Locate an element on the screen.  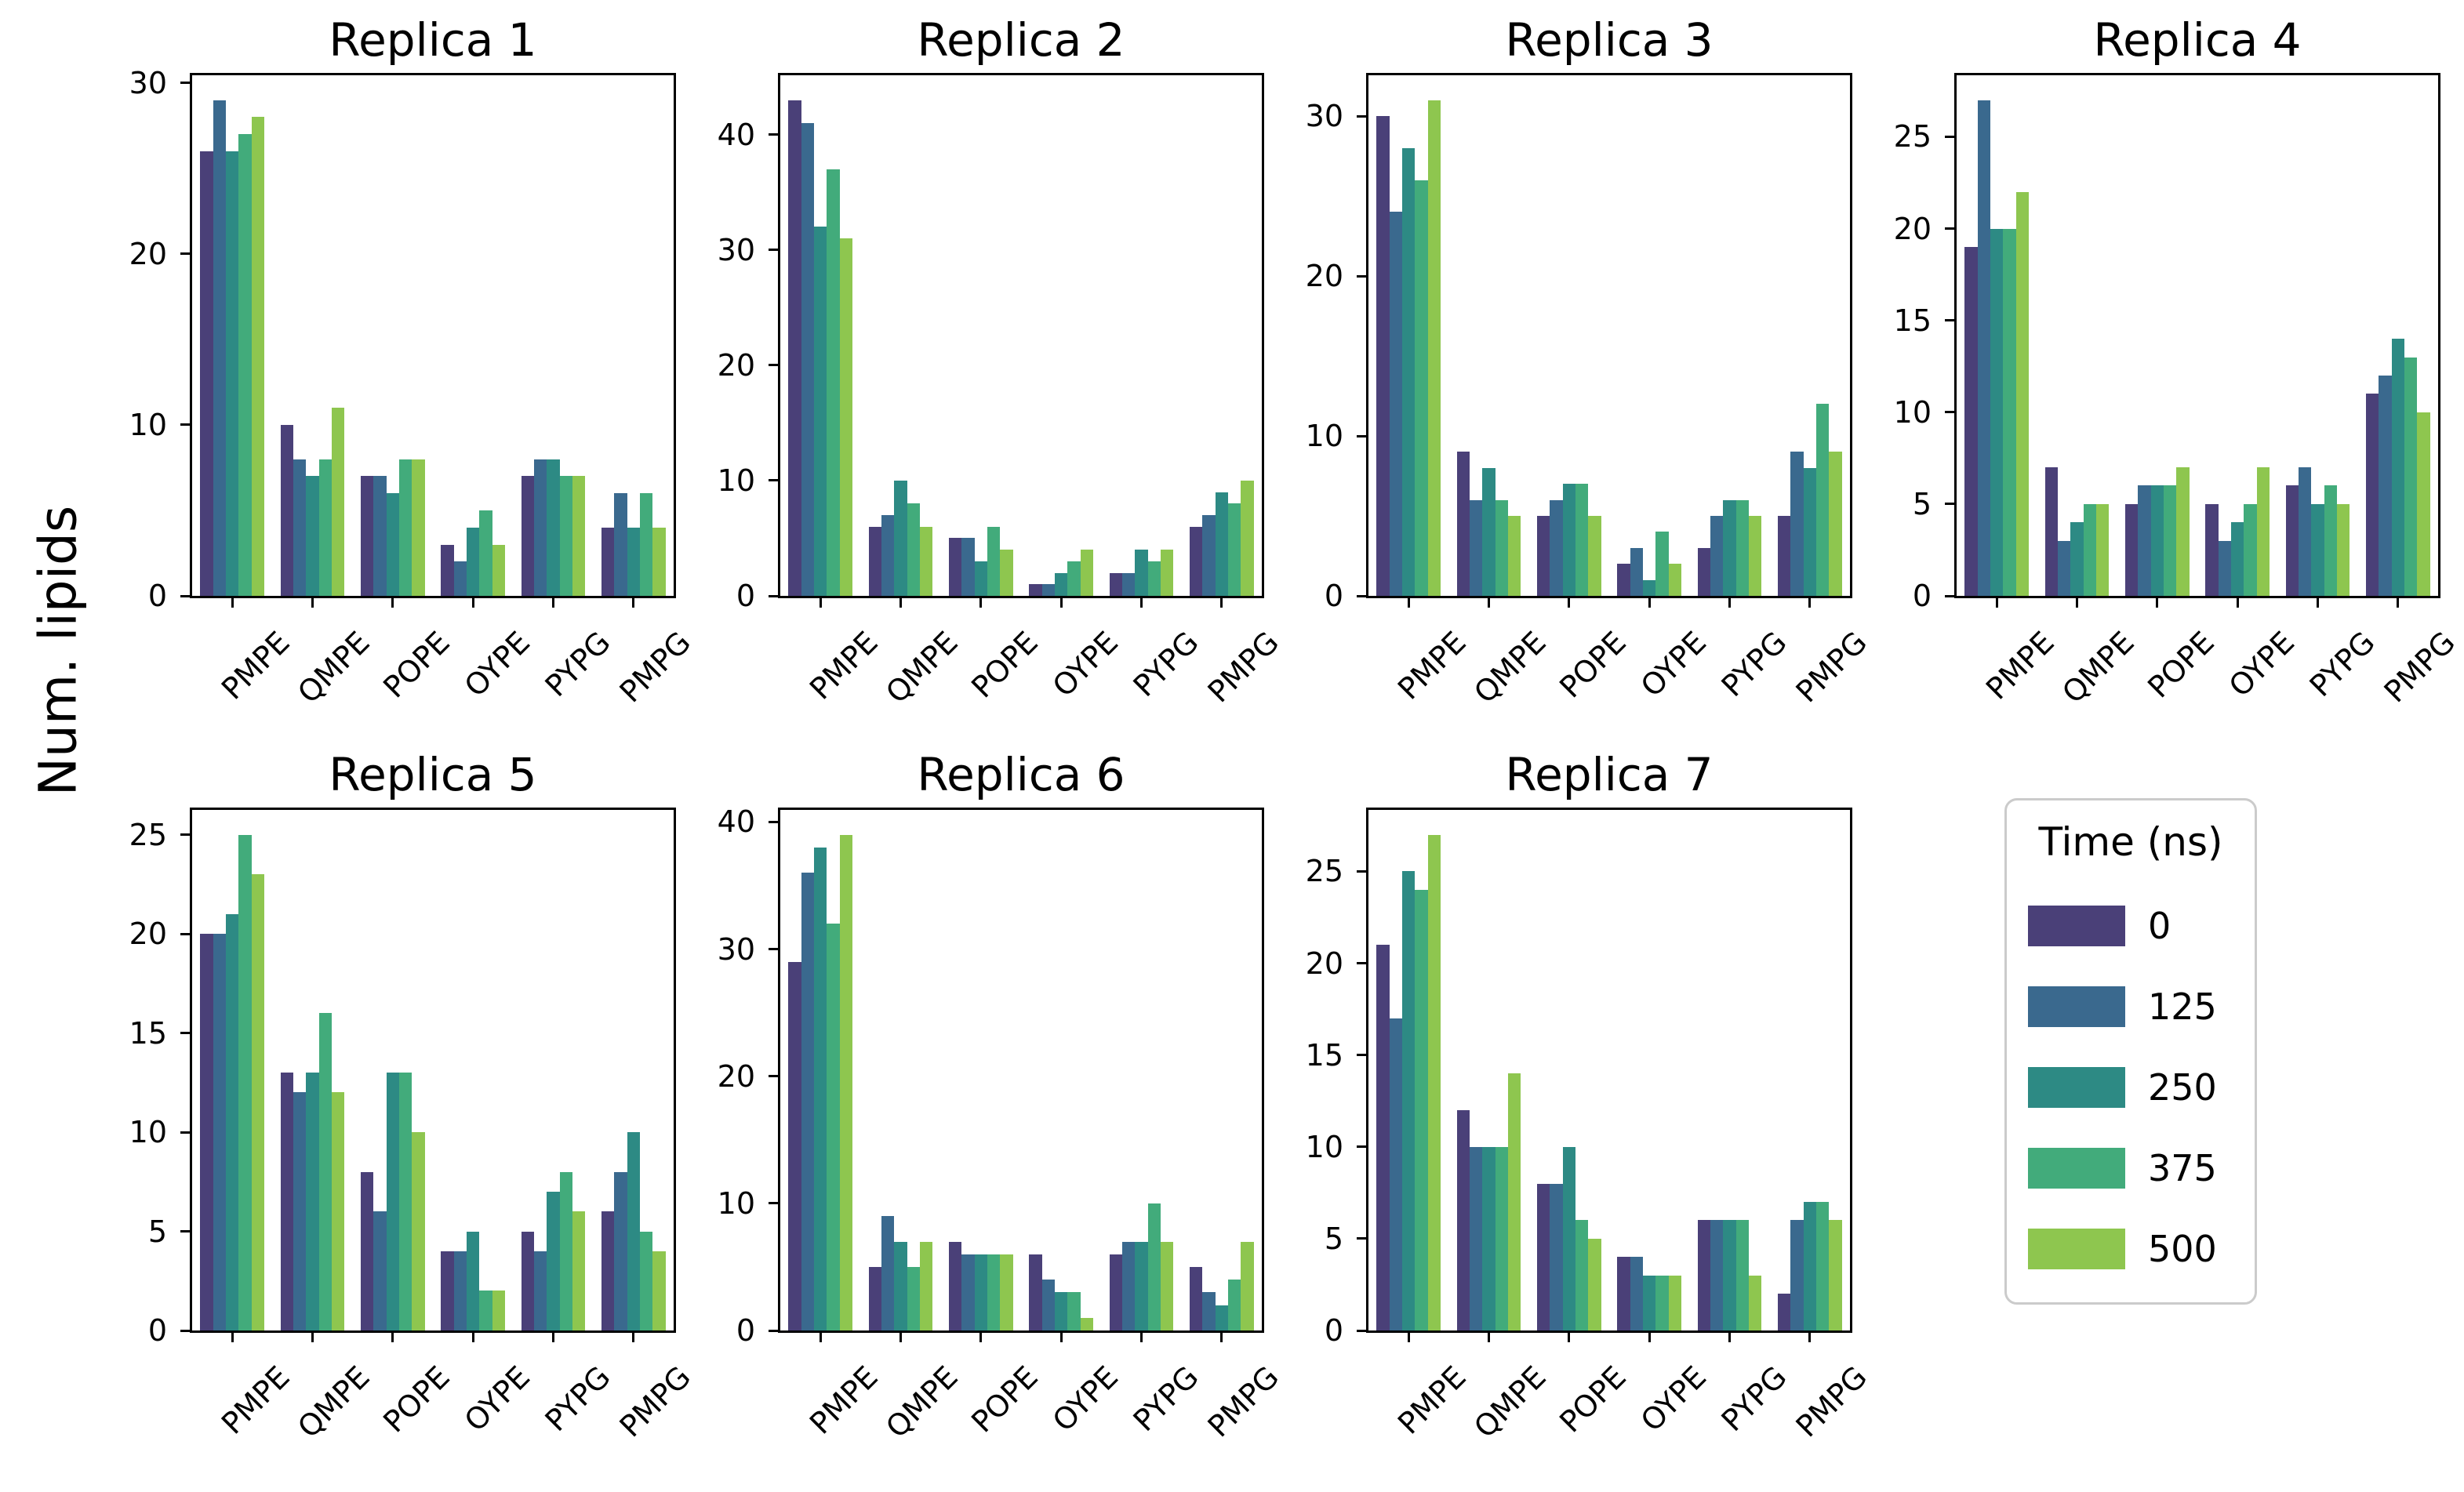
x-tick-label-pmpg: PMPG is located at coordinates (654, 667).